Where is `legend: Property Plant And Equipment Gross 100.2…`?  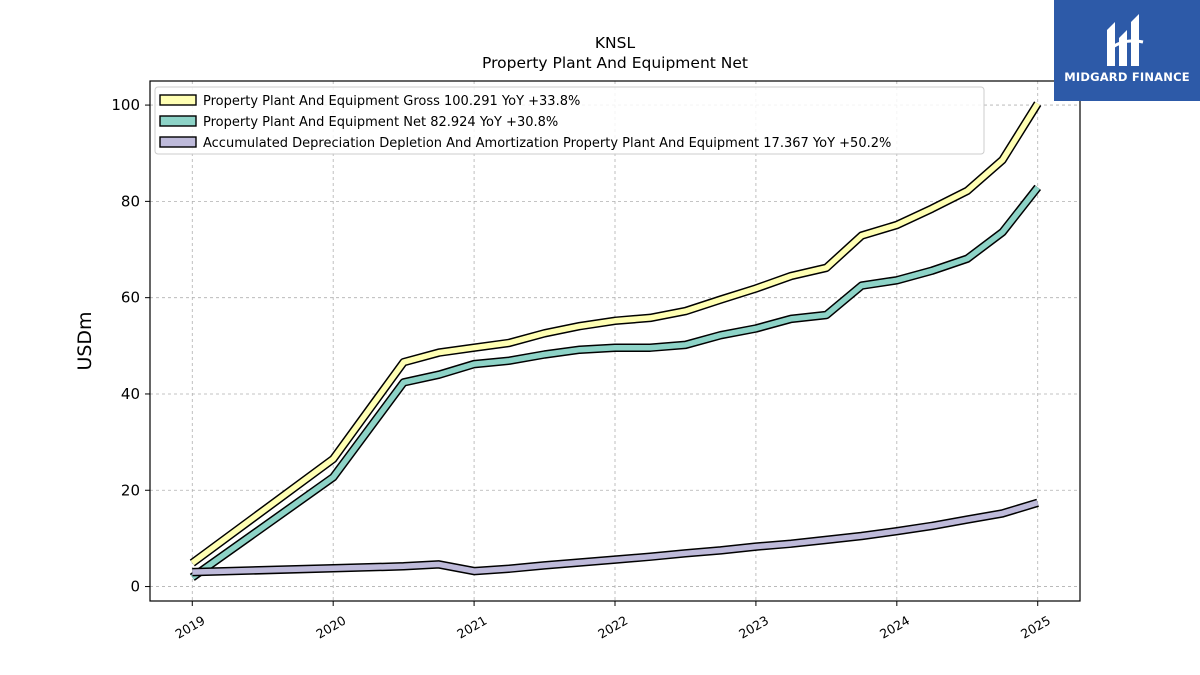 legend: Property Plant And Equipment Gross 100.2… is located at coordinates (569, 120).